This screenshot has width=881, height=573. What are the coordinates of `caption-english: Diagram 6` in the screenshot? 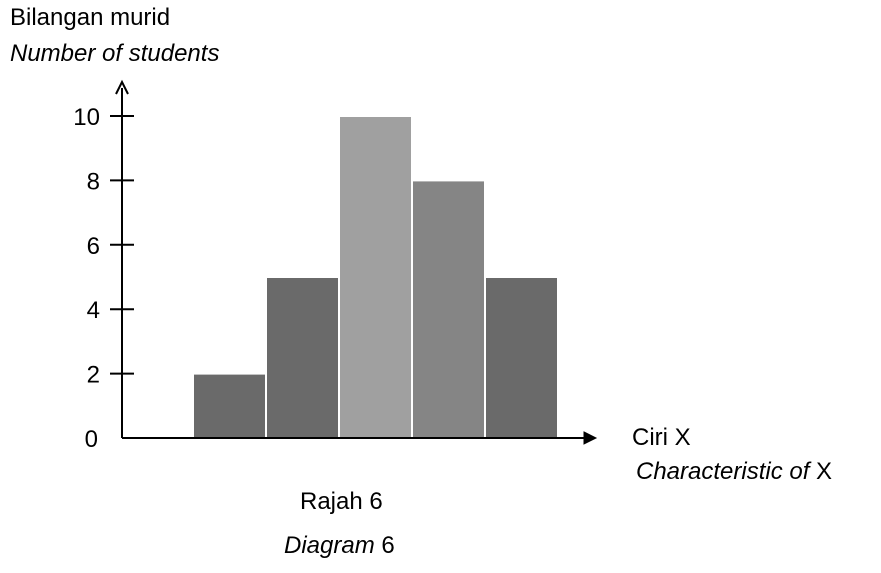 It's located at (339, 546).